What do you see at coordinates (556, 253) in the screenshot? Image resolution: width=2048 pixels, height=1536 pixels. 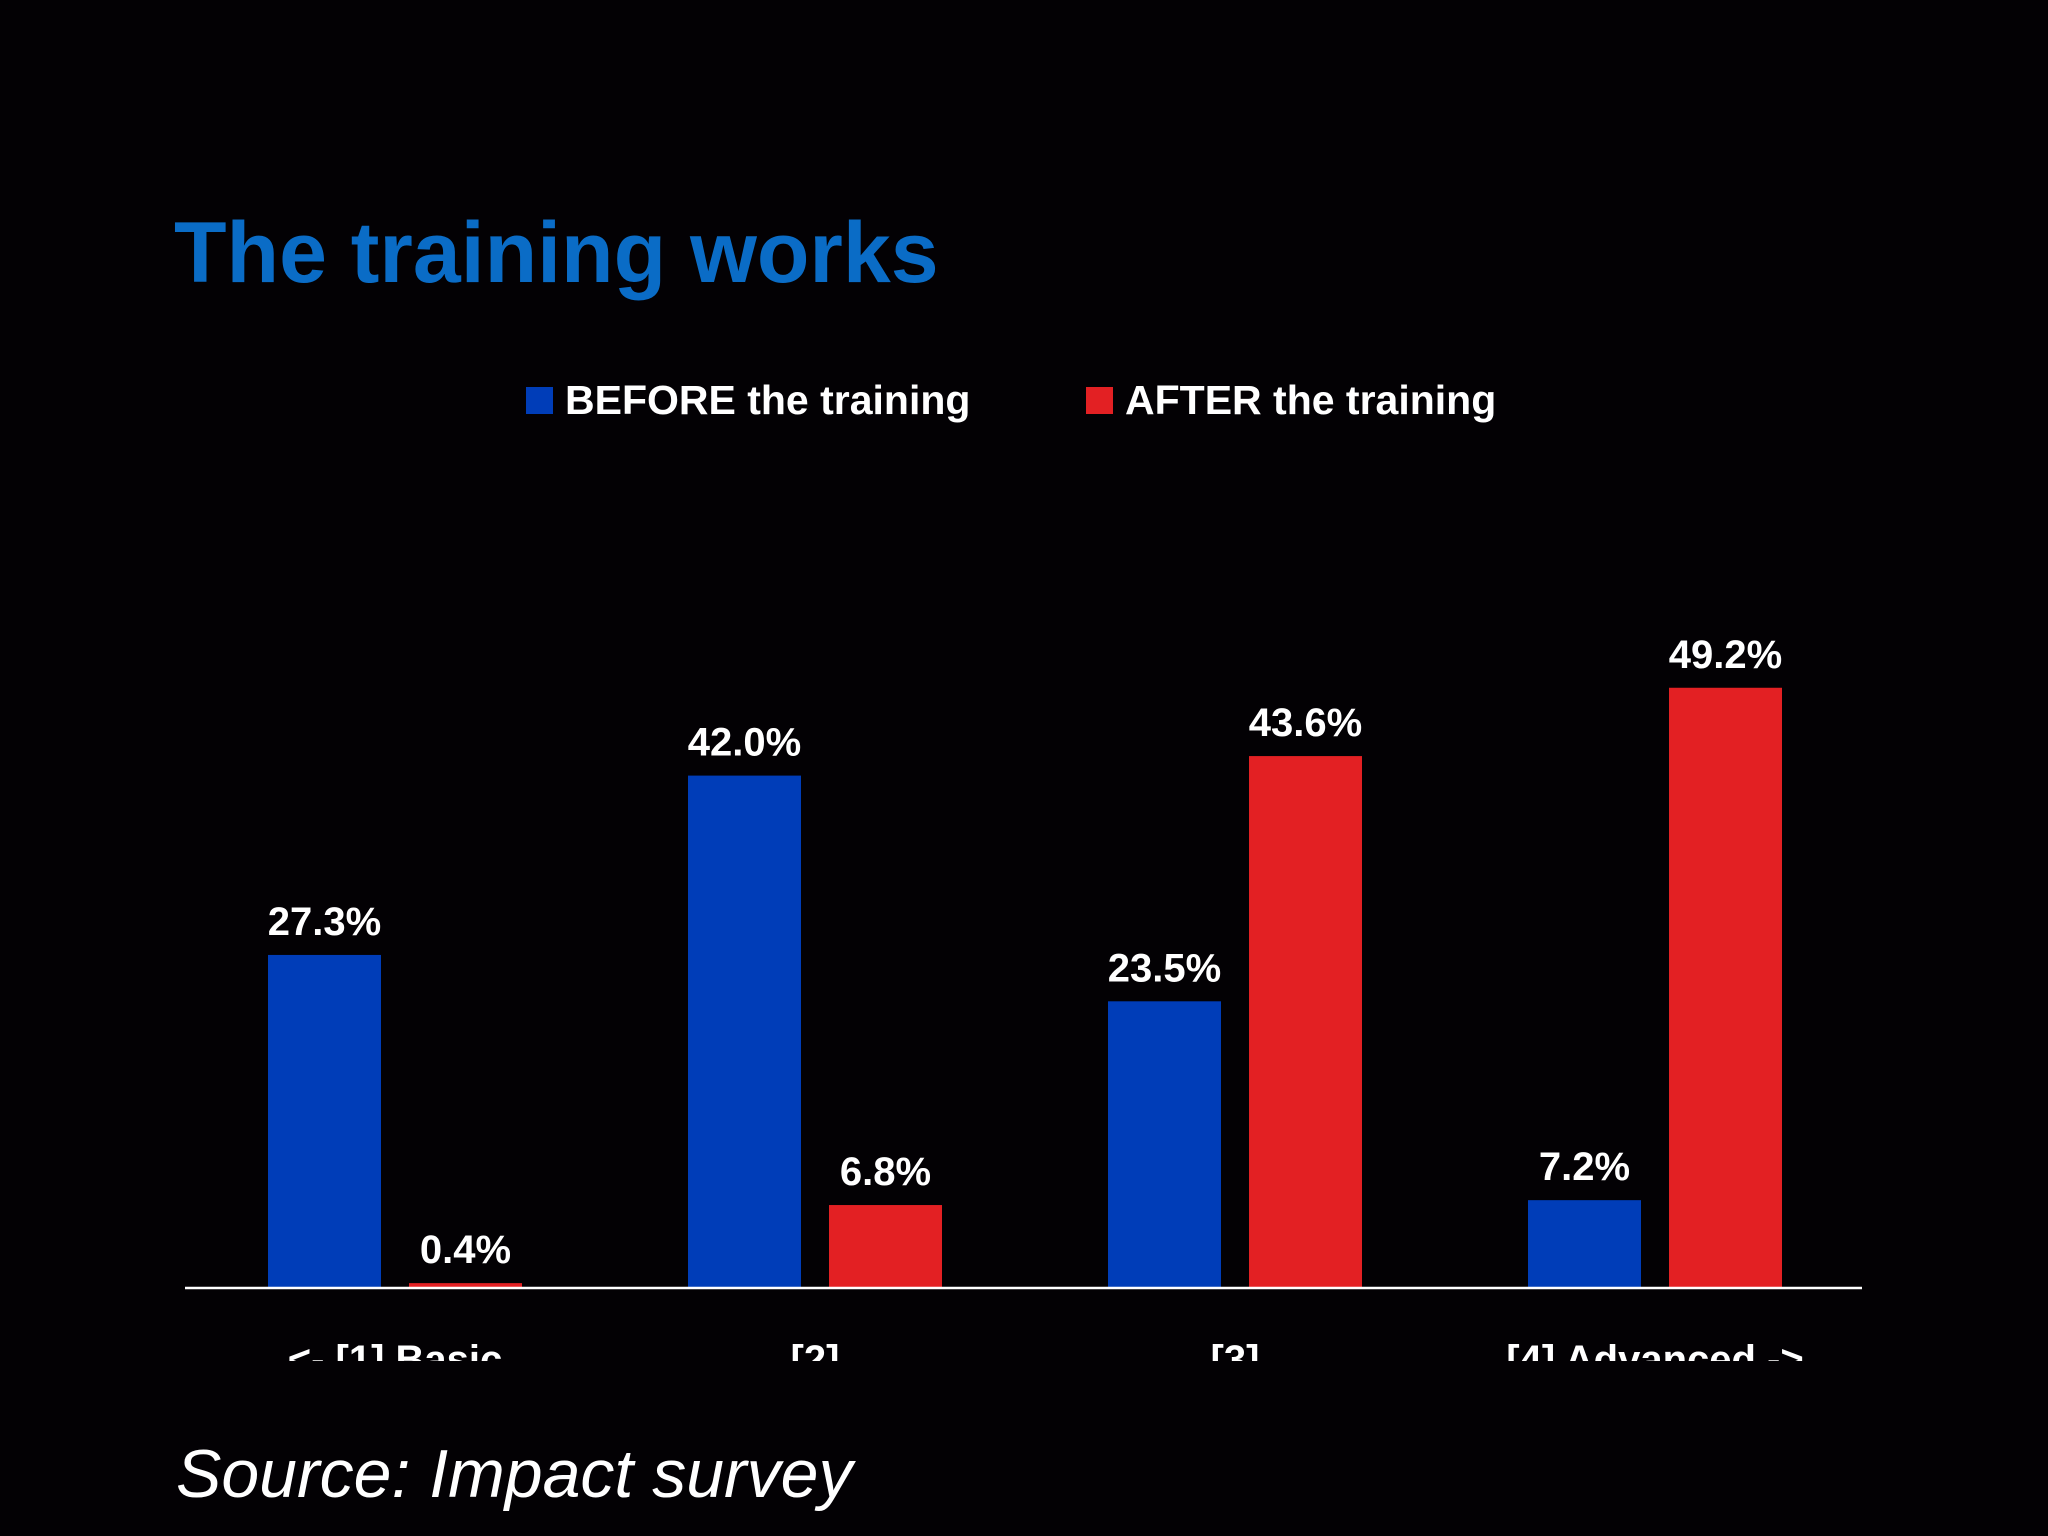 I see `slide-title: The training works` at bounding box center [556, 253].